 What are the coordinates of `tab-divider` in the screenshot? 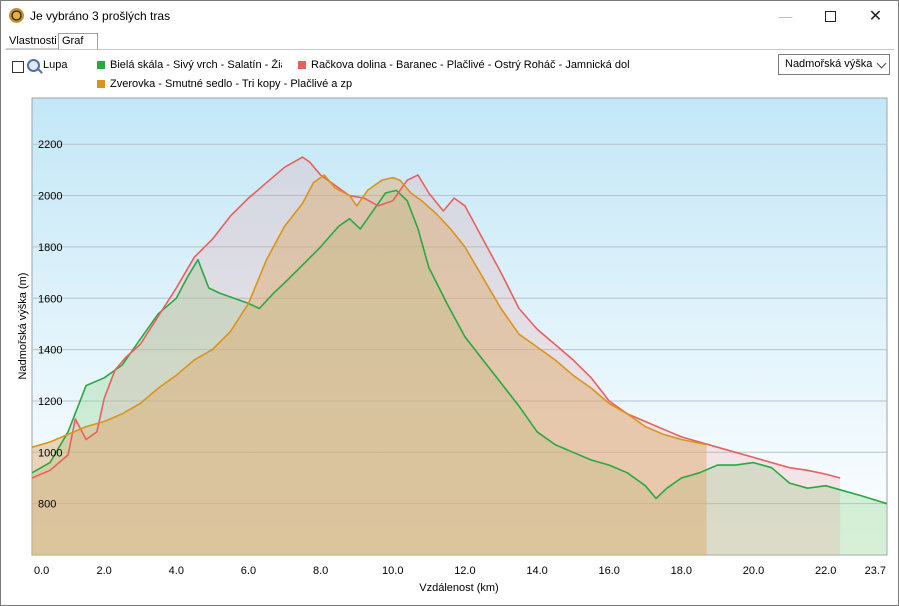 It's located at (449, 49).